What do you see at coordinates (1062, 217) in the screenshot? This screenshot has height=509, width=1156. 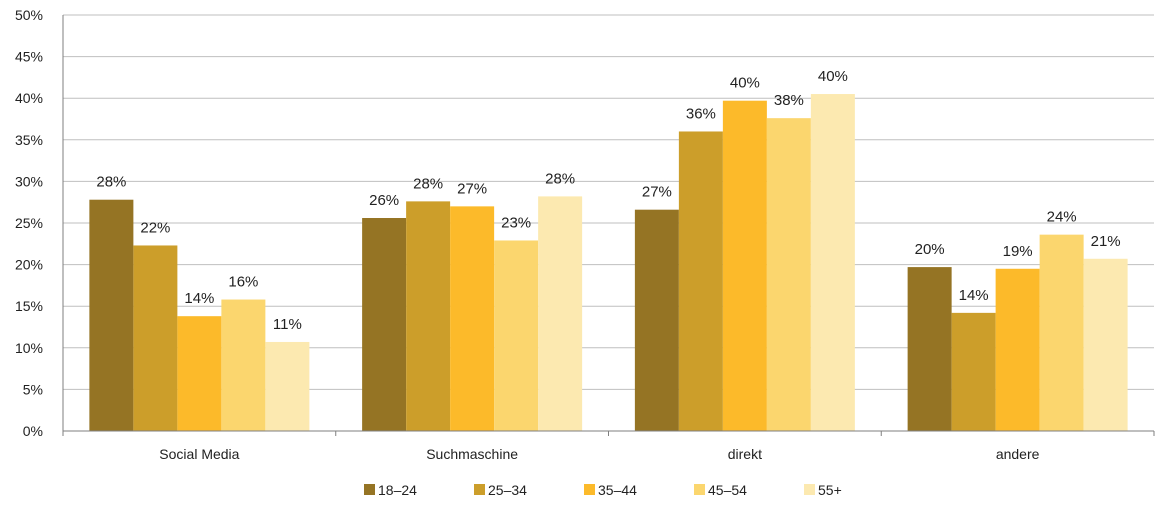 I see `data-label: 24%` at bounding box center [1062, 217].